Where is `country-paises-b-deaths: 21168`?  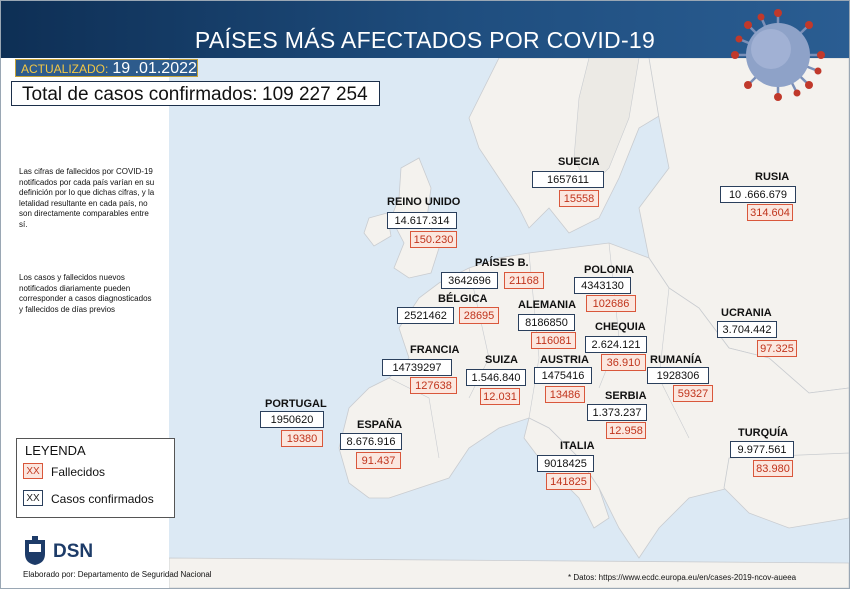 country-paises-b-deaths: 21168 is located at coordinates (524, 280).